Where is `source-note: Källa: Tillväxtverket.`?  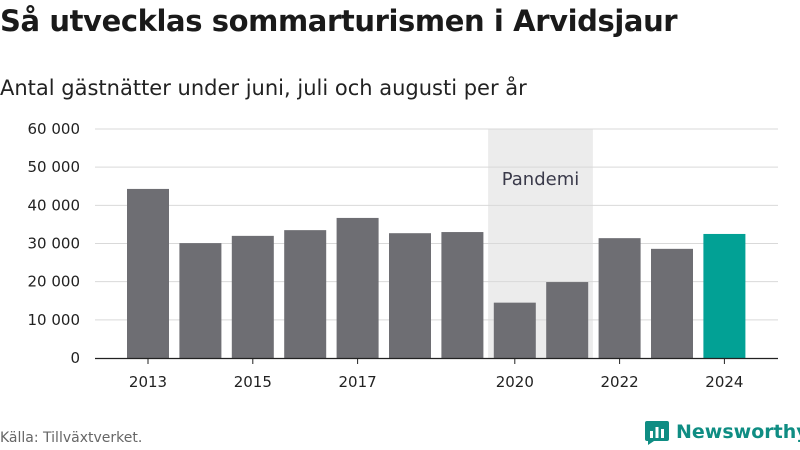 source-note: Källa: Tillväxtverket. is located at coordinates (71, 438).